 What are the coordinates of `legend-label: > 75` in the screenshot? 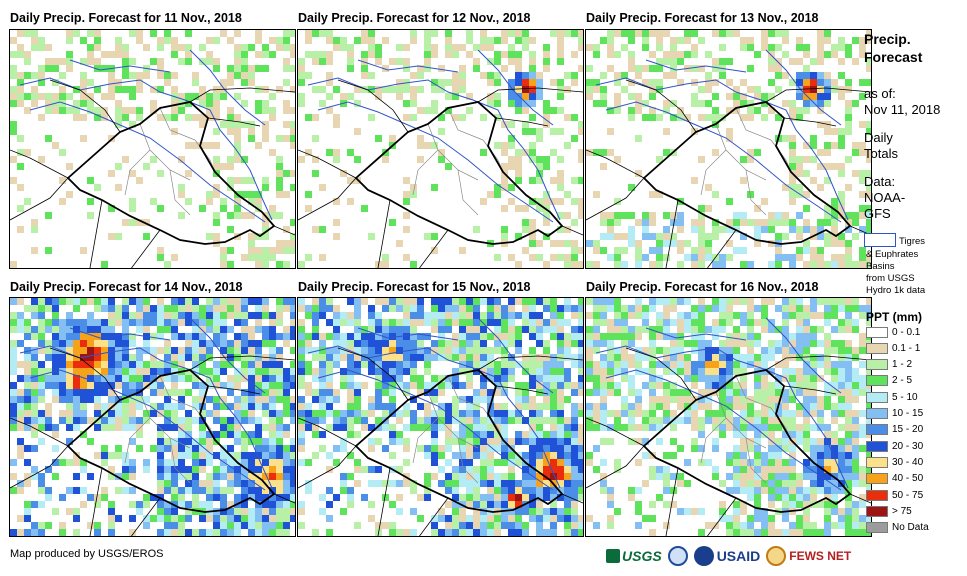 It's located at (902, 511).